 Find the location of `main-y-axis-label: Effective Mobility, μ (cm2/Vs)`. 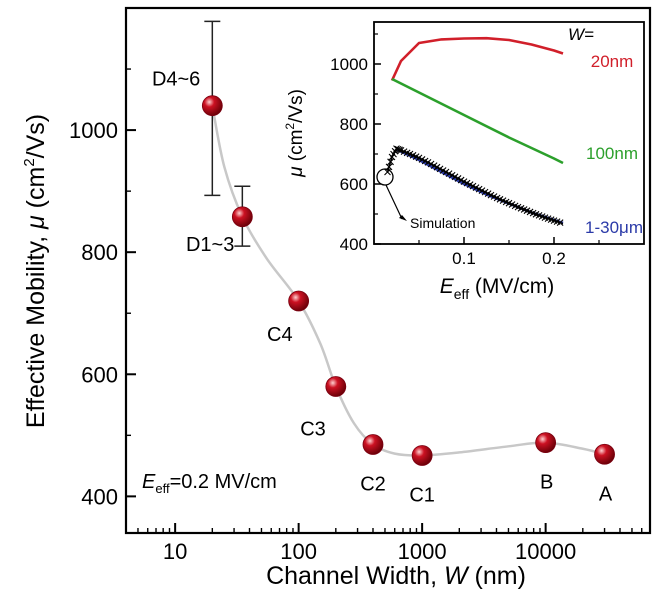

main-y-axis-label: Effective Mobility, μ (cm2/Vs) is located at coordinates (35, 271).